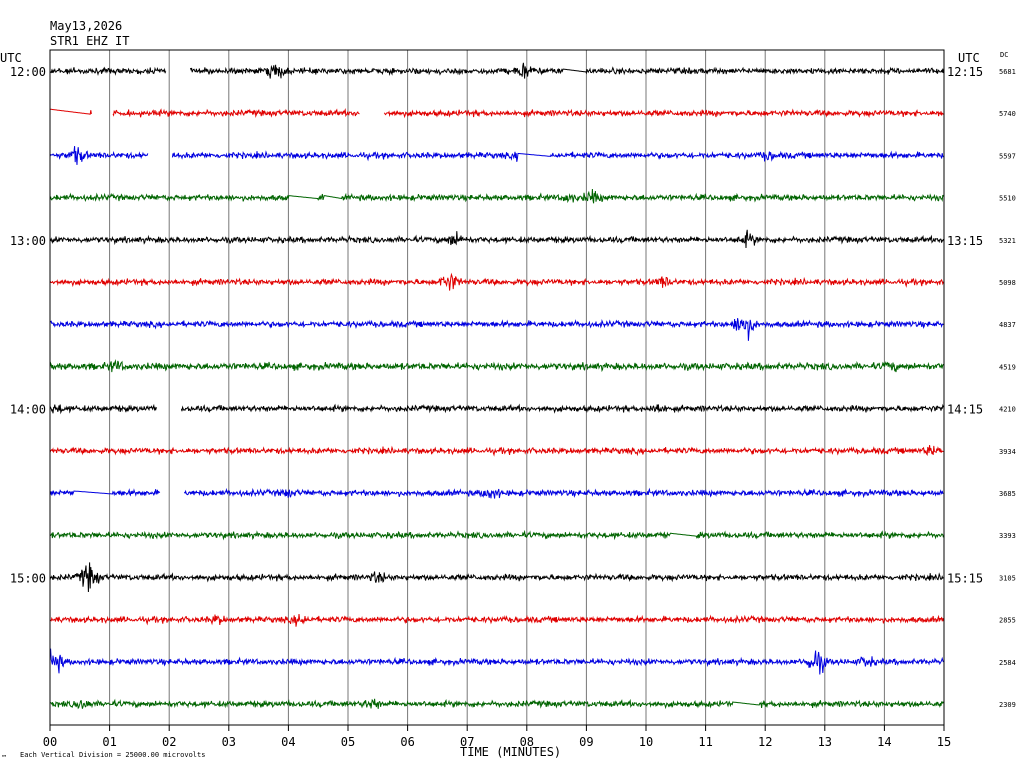 This screenshot has width=1024, height=768. Describe the element at coordinates (467, 742) in the screenshot. I see `x-tick-label: 07` at that location.